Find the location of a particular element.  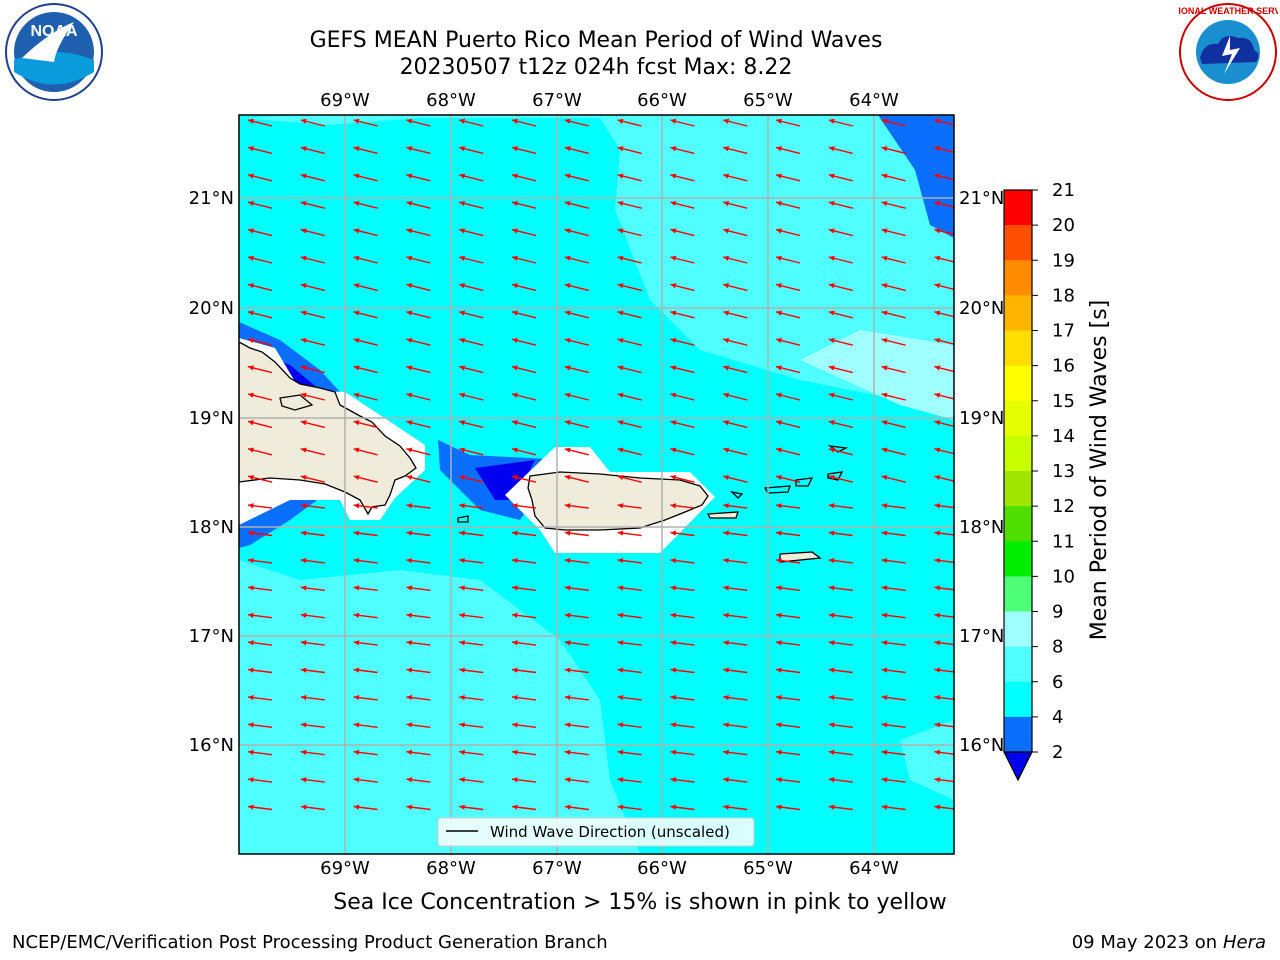

lat-label-right: 18°N is located at coordinates (981, 527).